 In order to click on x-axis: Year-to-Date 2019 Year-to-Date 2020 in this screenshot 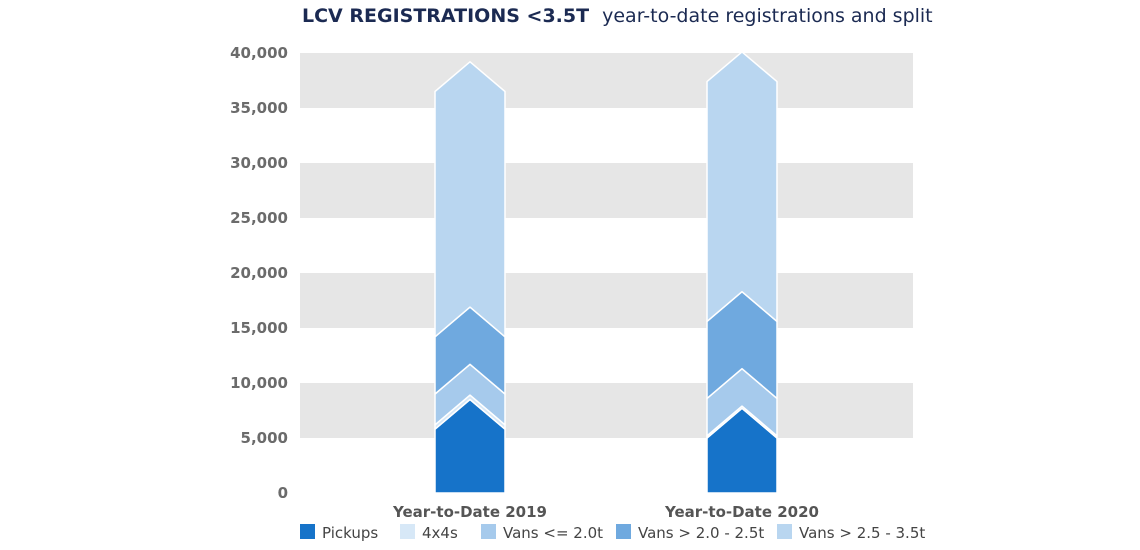, I will do `click(605, 512)`.